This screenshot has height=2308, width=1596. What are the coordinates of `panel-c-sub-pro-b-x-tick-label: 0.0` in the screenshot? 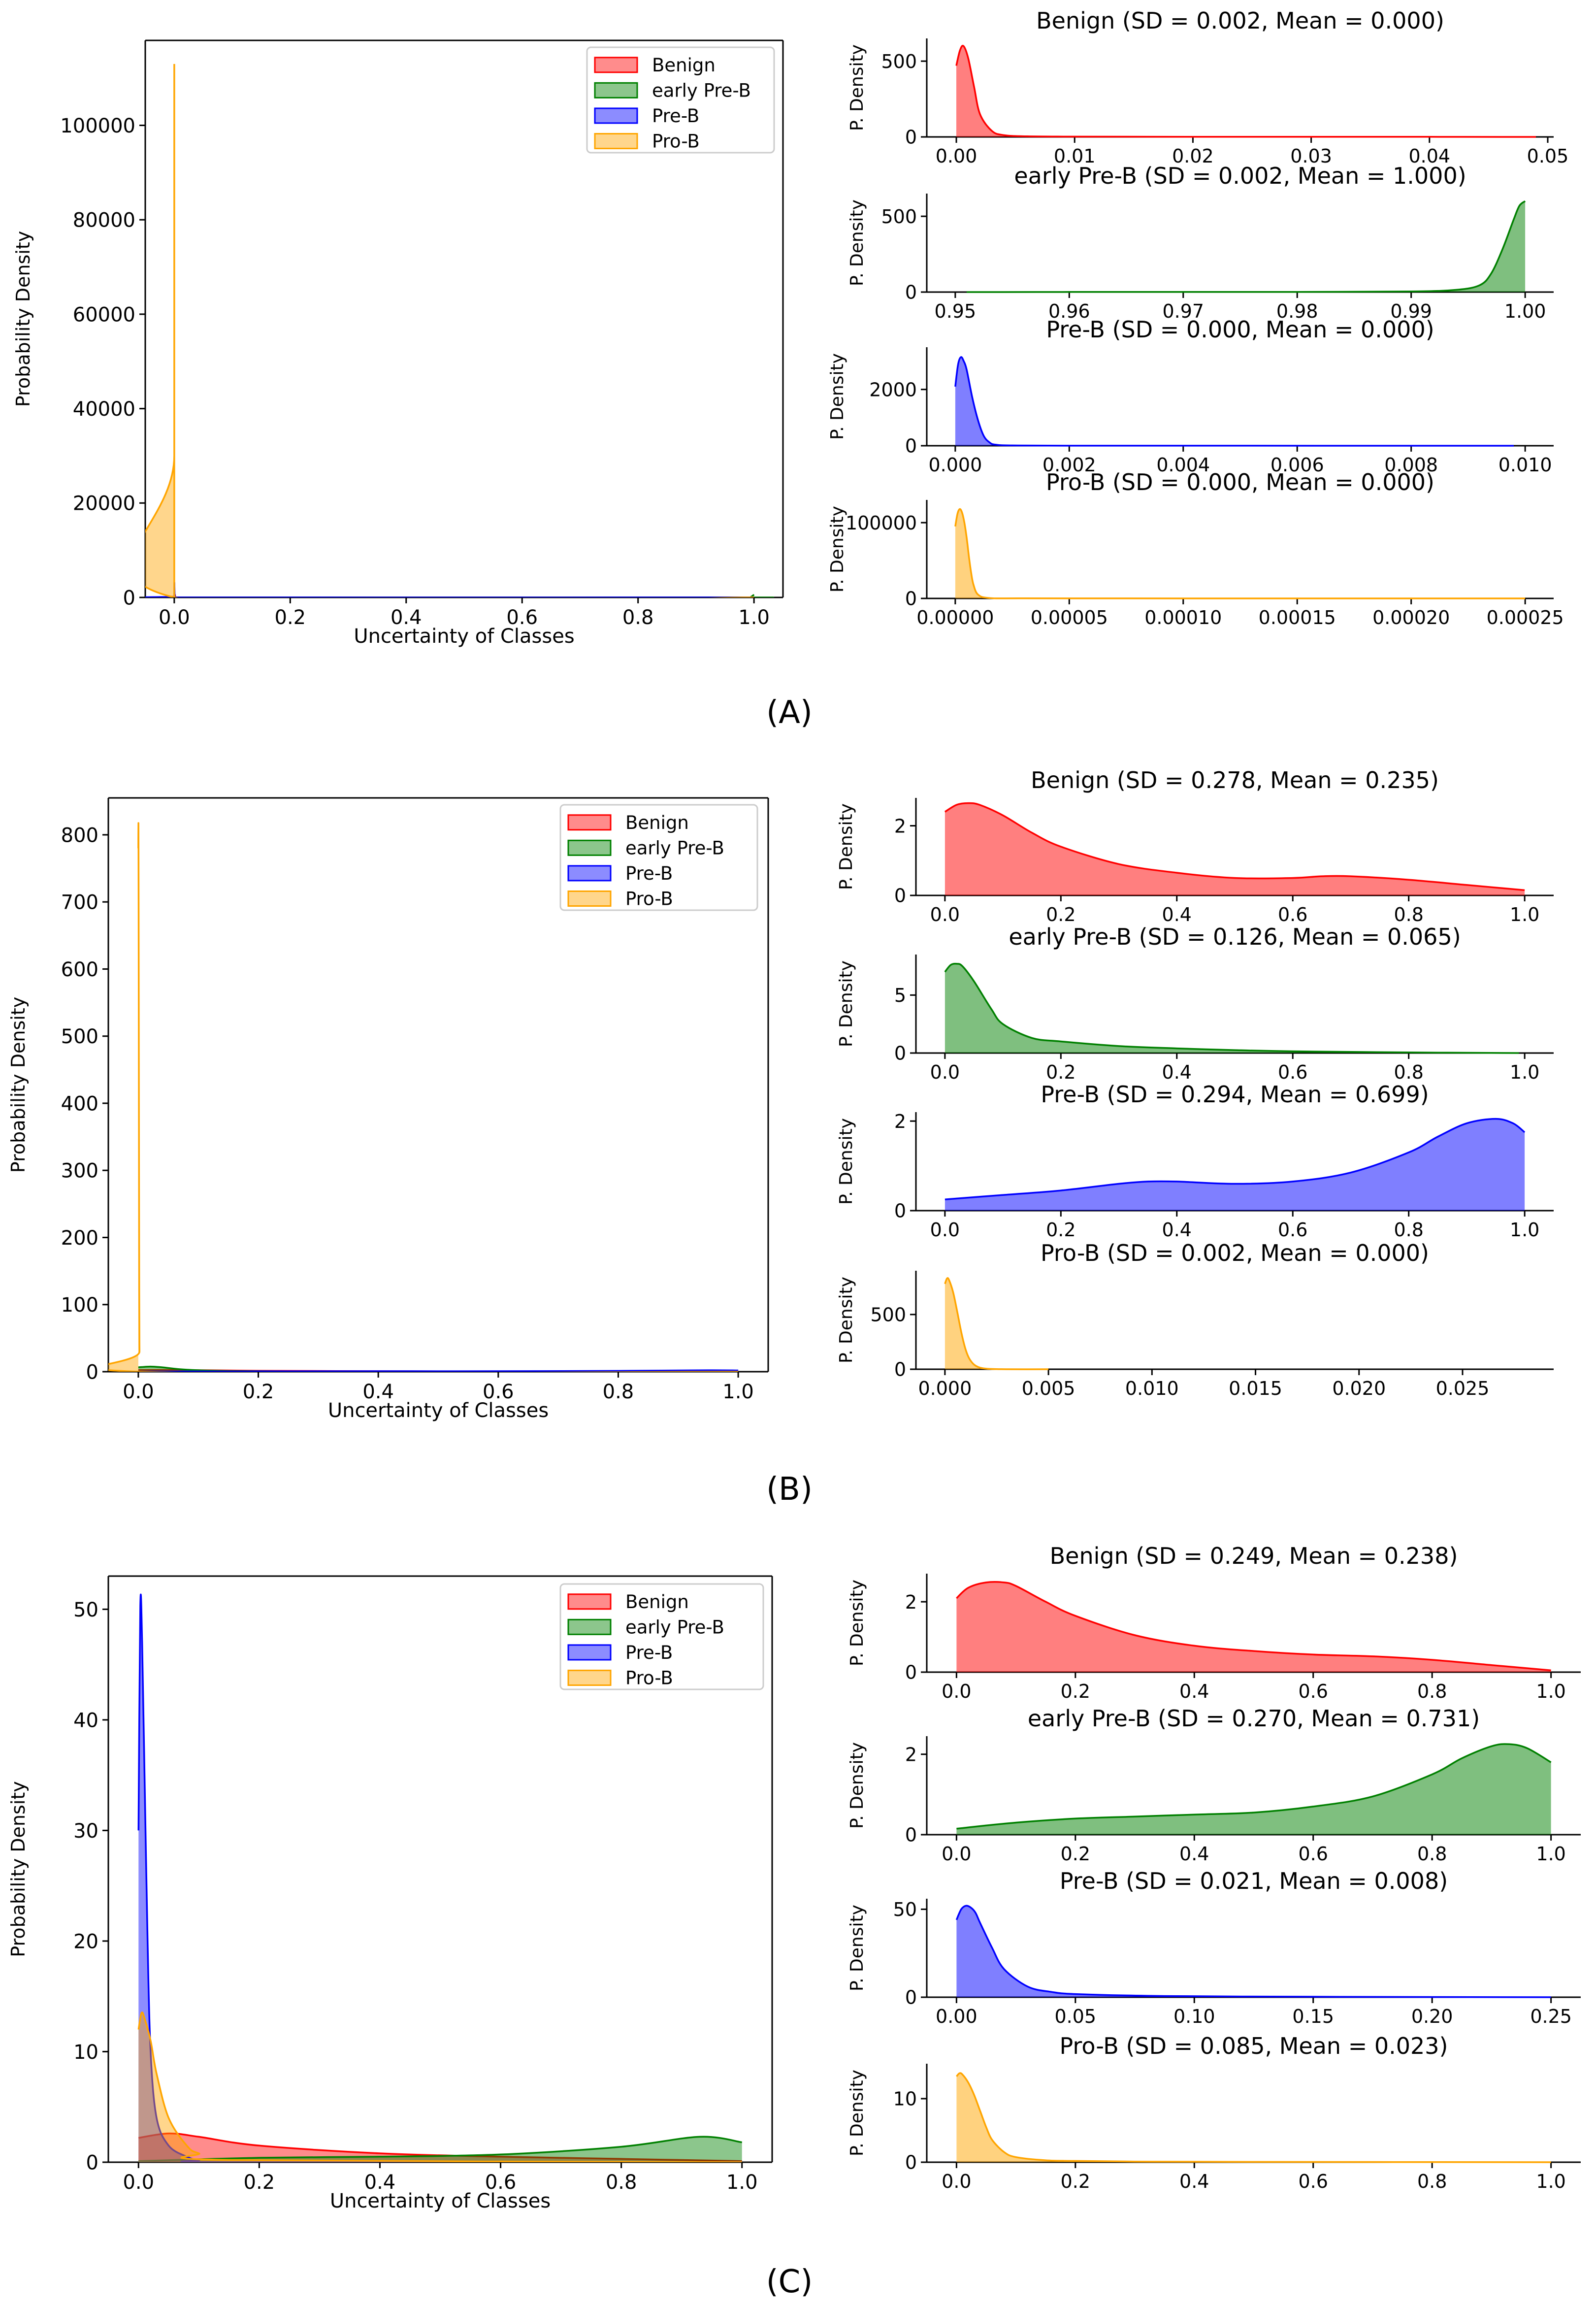 It's located at (956, 2181).